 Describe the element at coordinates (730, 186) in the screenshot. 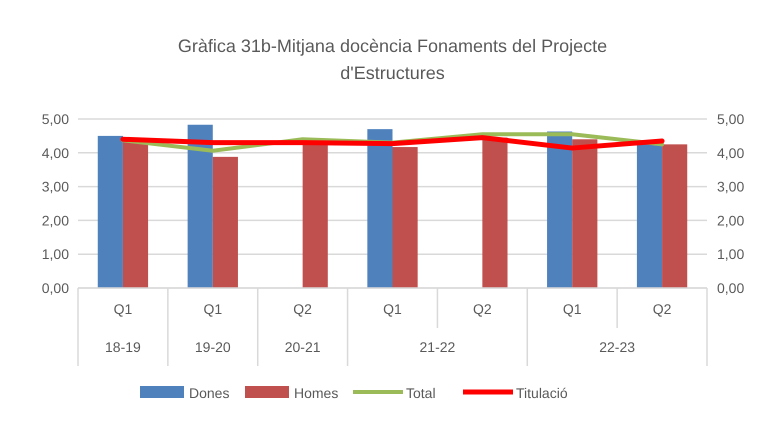

I see `y2-tick-label: 3,00` at that location.